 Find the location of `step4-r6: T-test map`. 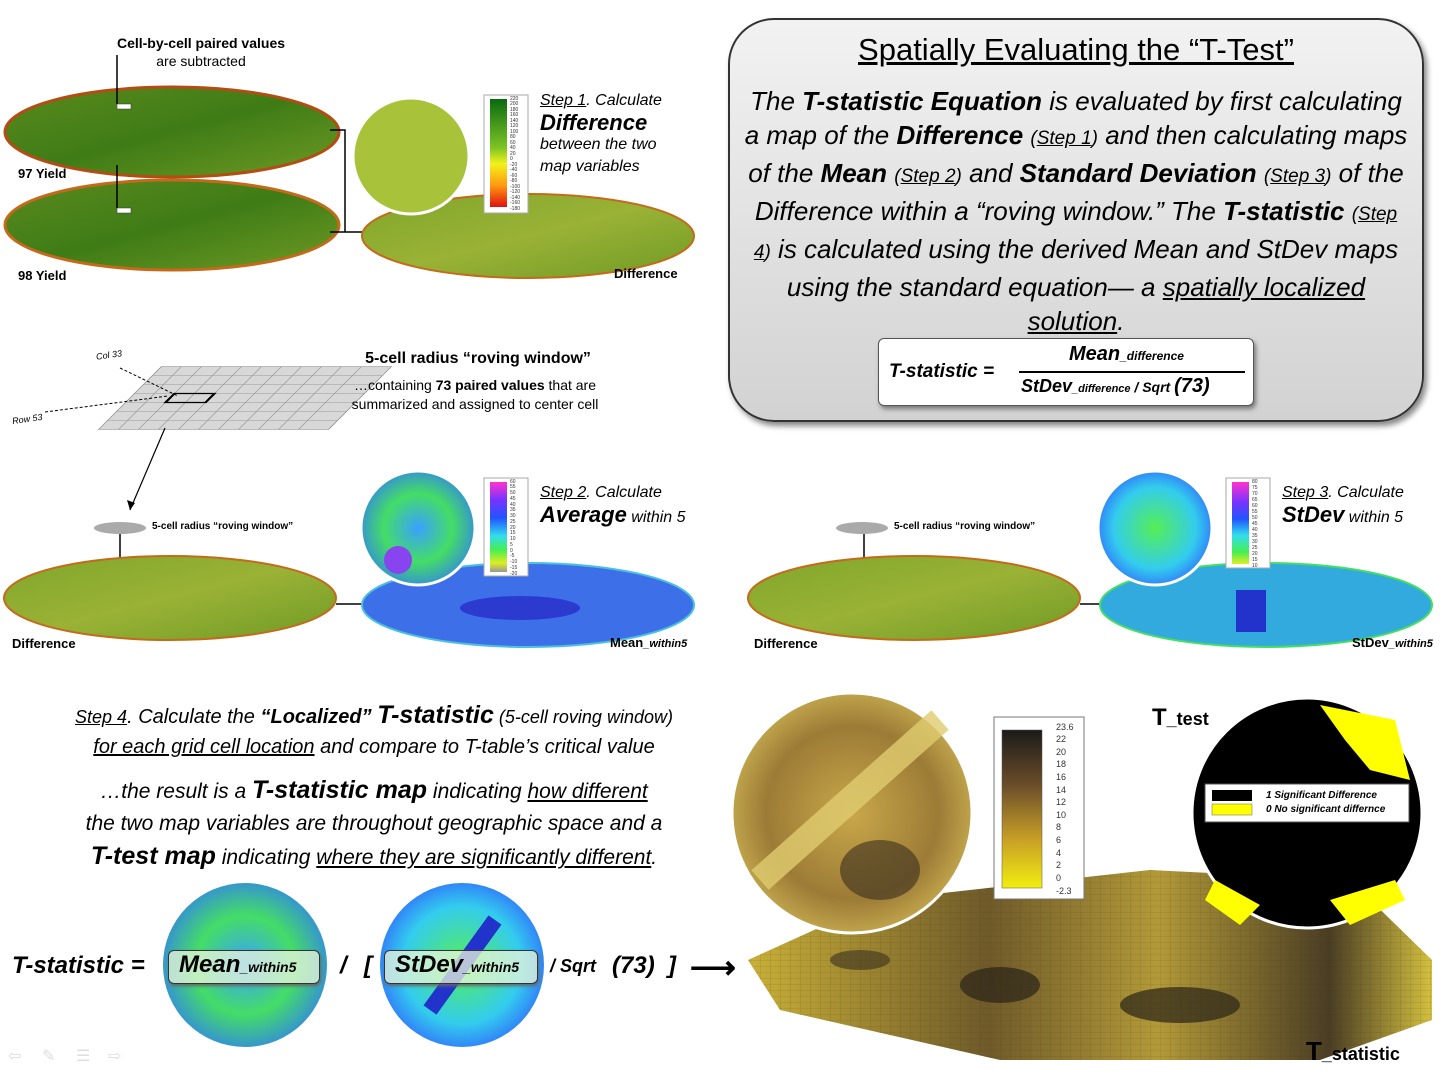

step4-r6: T-test map is located at coordinates (153, 856).